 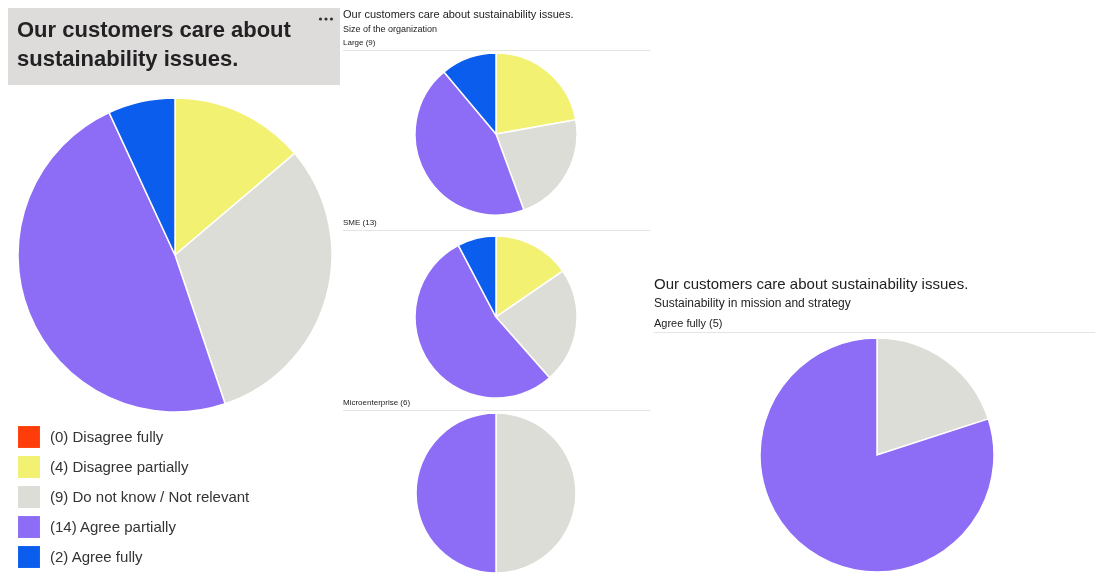 I want to click on legend-label: (4) Disagree partially, so click(x=119, y=466).